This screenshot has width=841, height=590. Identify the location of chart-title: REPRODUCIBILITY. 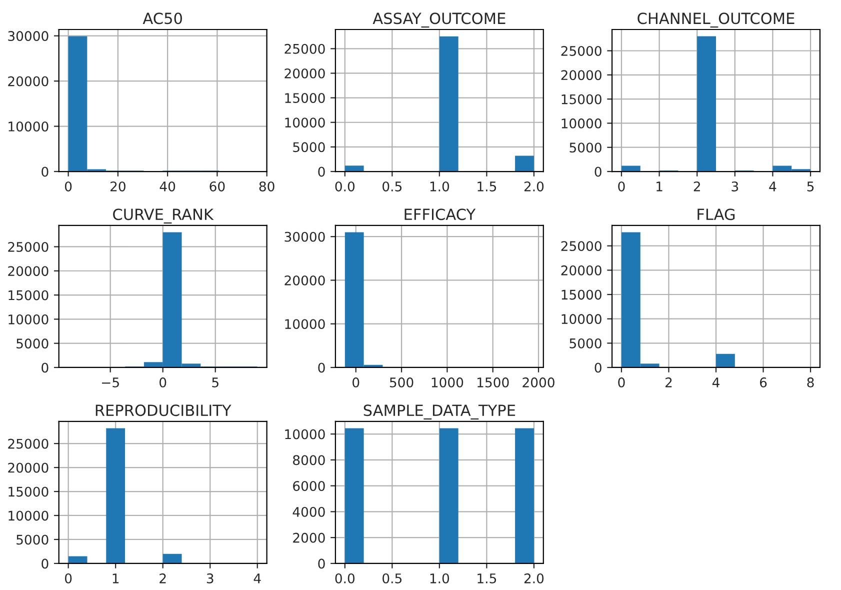
(164, 410).